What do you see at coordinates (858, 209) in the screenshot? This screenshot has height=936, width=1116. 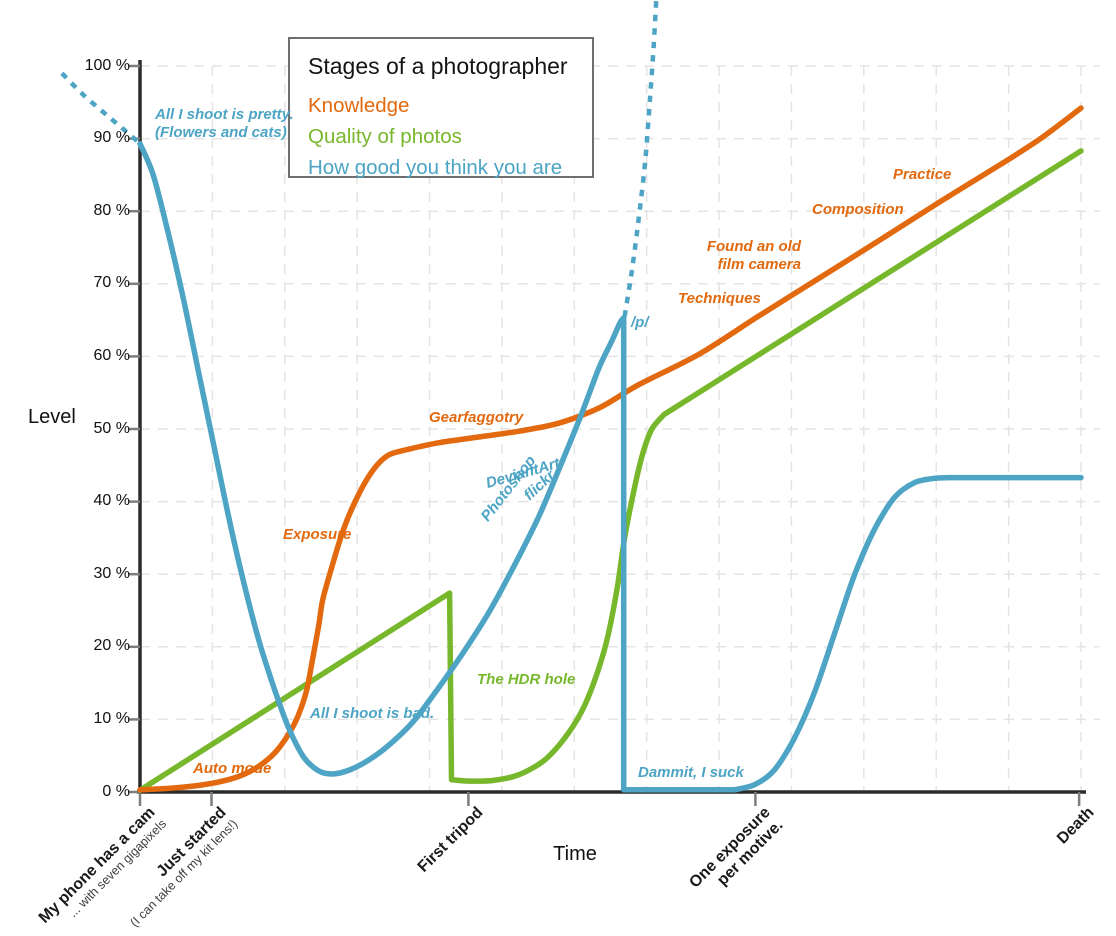 I see `annotation-composition: Composition` at bounding box center [858, 209].